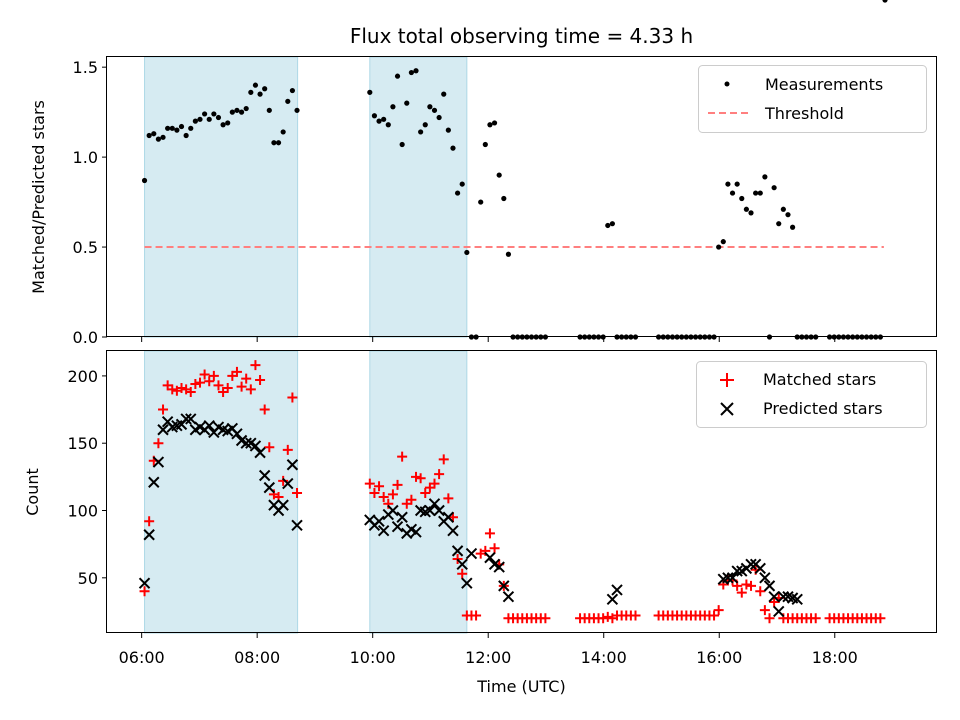 The height and width of the screenshot is (720, 960). What do you see at coordinates (811, 394) in the screenshot?
I see `bottom-legend-frame` at bounding box center [811, 394].